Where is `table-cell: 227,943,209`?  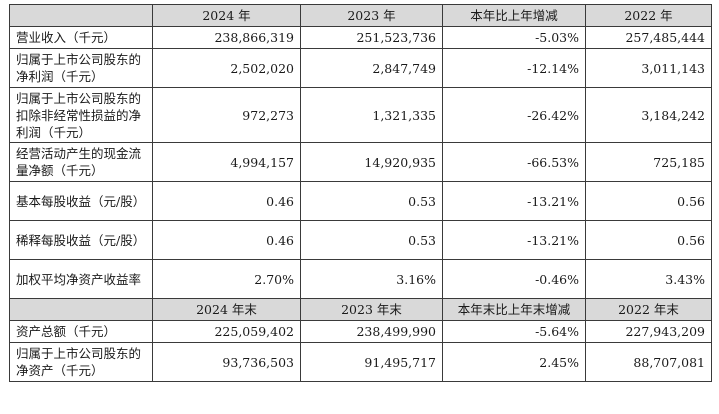 table-cell: 227,943,209 is located at coordinates (648, 331).